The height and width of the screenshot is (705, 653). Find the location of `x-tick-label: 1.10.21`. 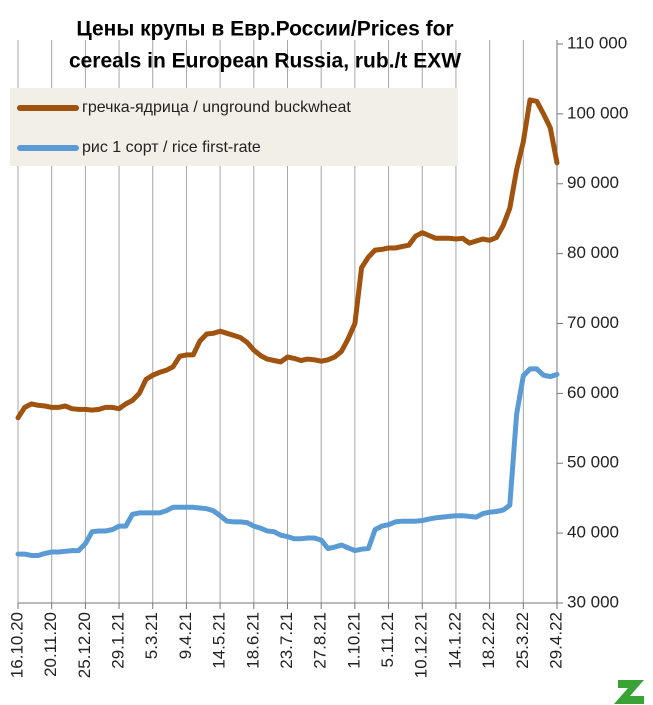

x-tick-label: 1.10.21 is located at coordinates (353, 640).